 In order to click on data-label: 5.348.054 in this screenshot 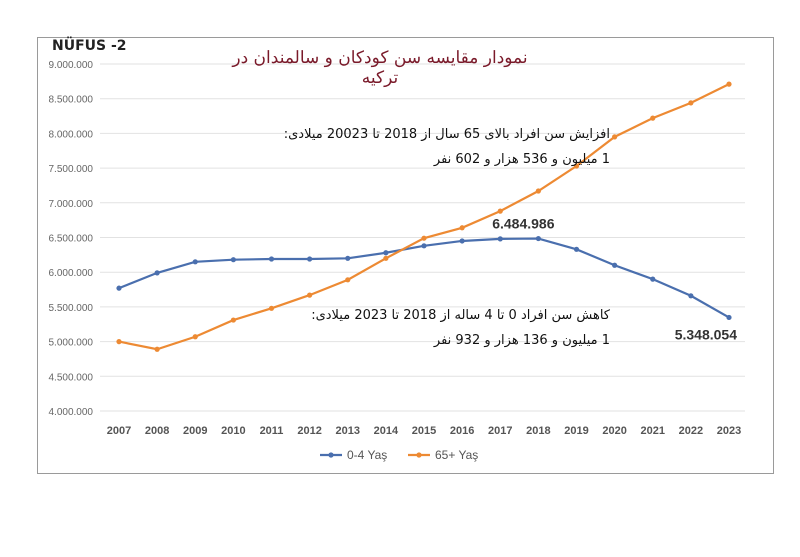, I will do `click(706, 334)`.